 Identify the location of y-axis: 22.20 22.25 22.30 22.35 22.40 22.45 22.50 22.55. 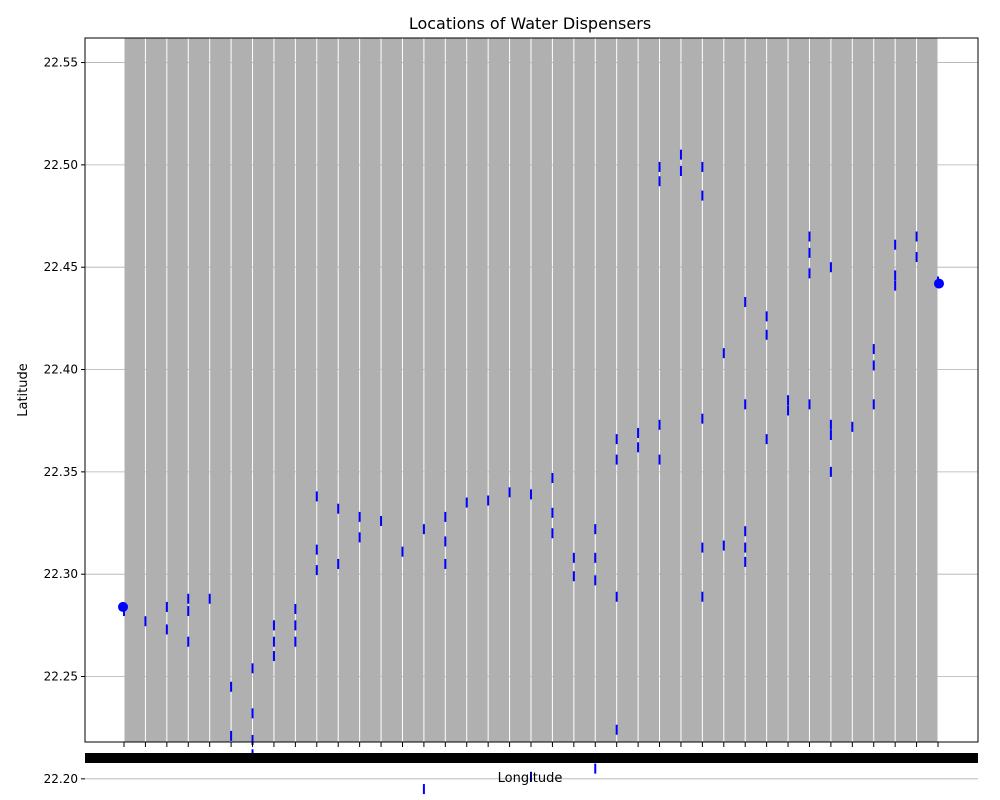
(64, 421).